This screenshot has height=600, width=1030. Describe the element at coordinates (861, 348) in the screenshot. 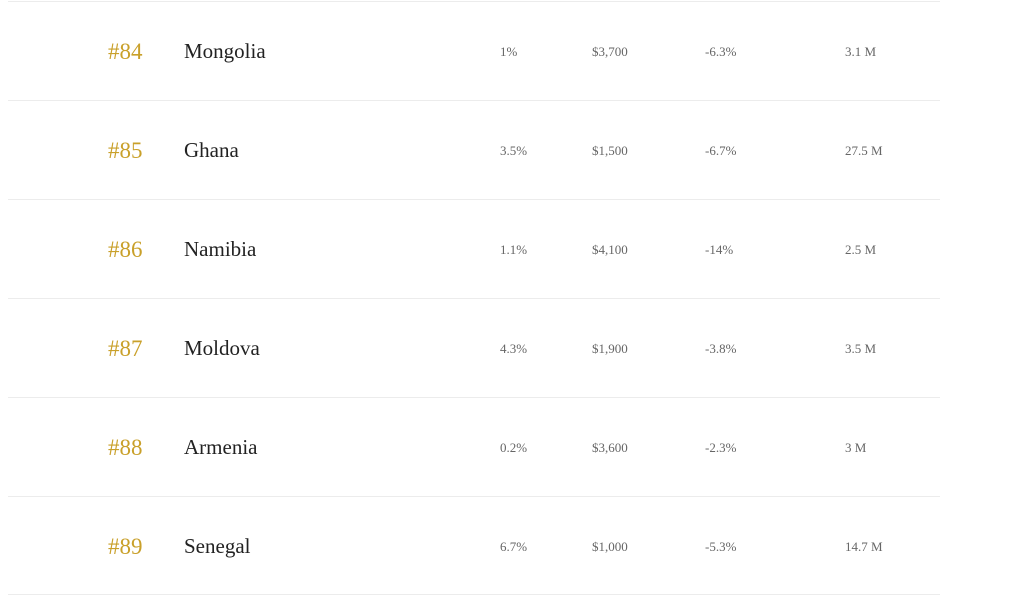

I see `population: 3.5 M` at that location.